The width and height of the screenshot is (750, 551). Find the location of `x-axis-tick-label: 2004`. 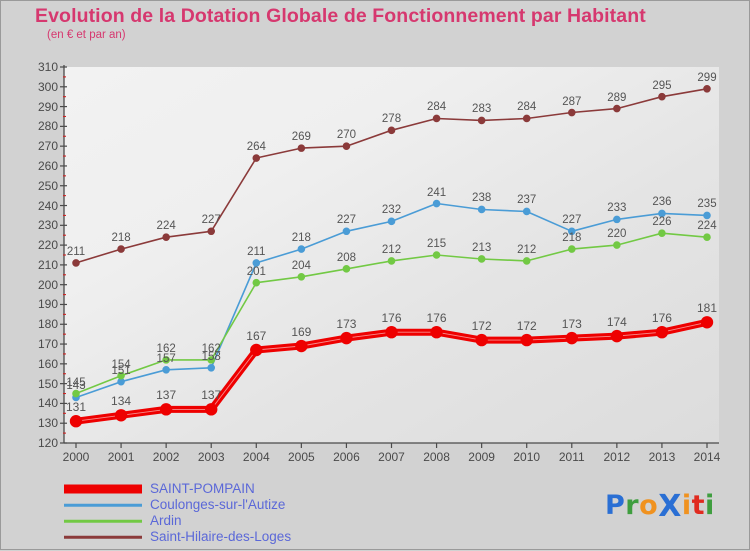

x-axis-tick-label: 2004 is located at coordinates (256, 457).